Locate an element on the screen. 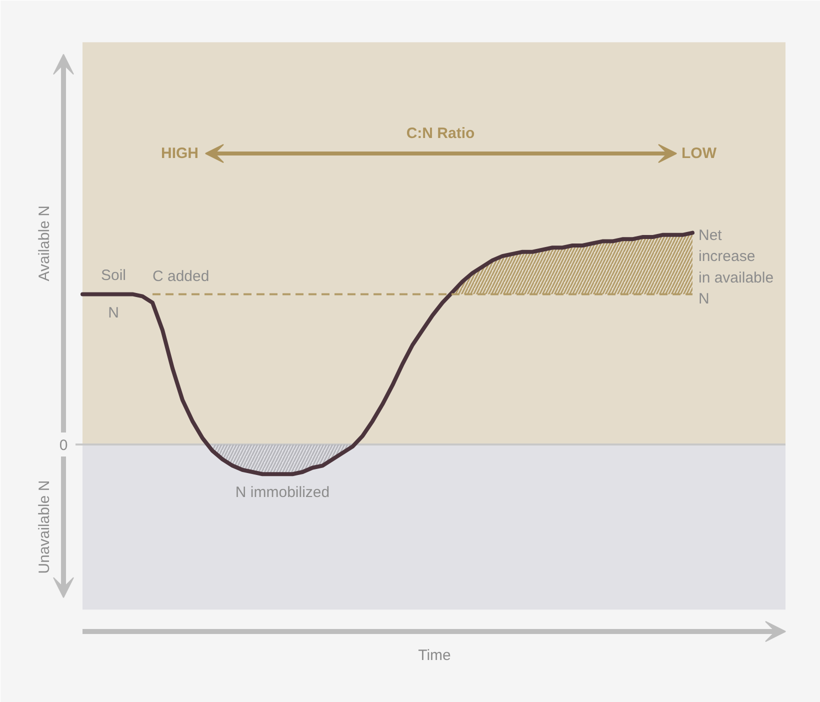 The height and width of the screenshot is (702, 820). band-label: Available N is located at coordinates (44, 244).